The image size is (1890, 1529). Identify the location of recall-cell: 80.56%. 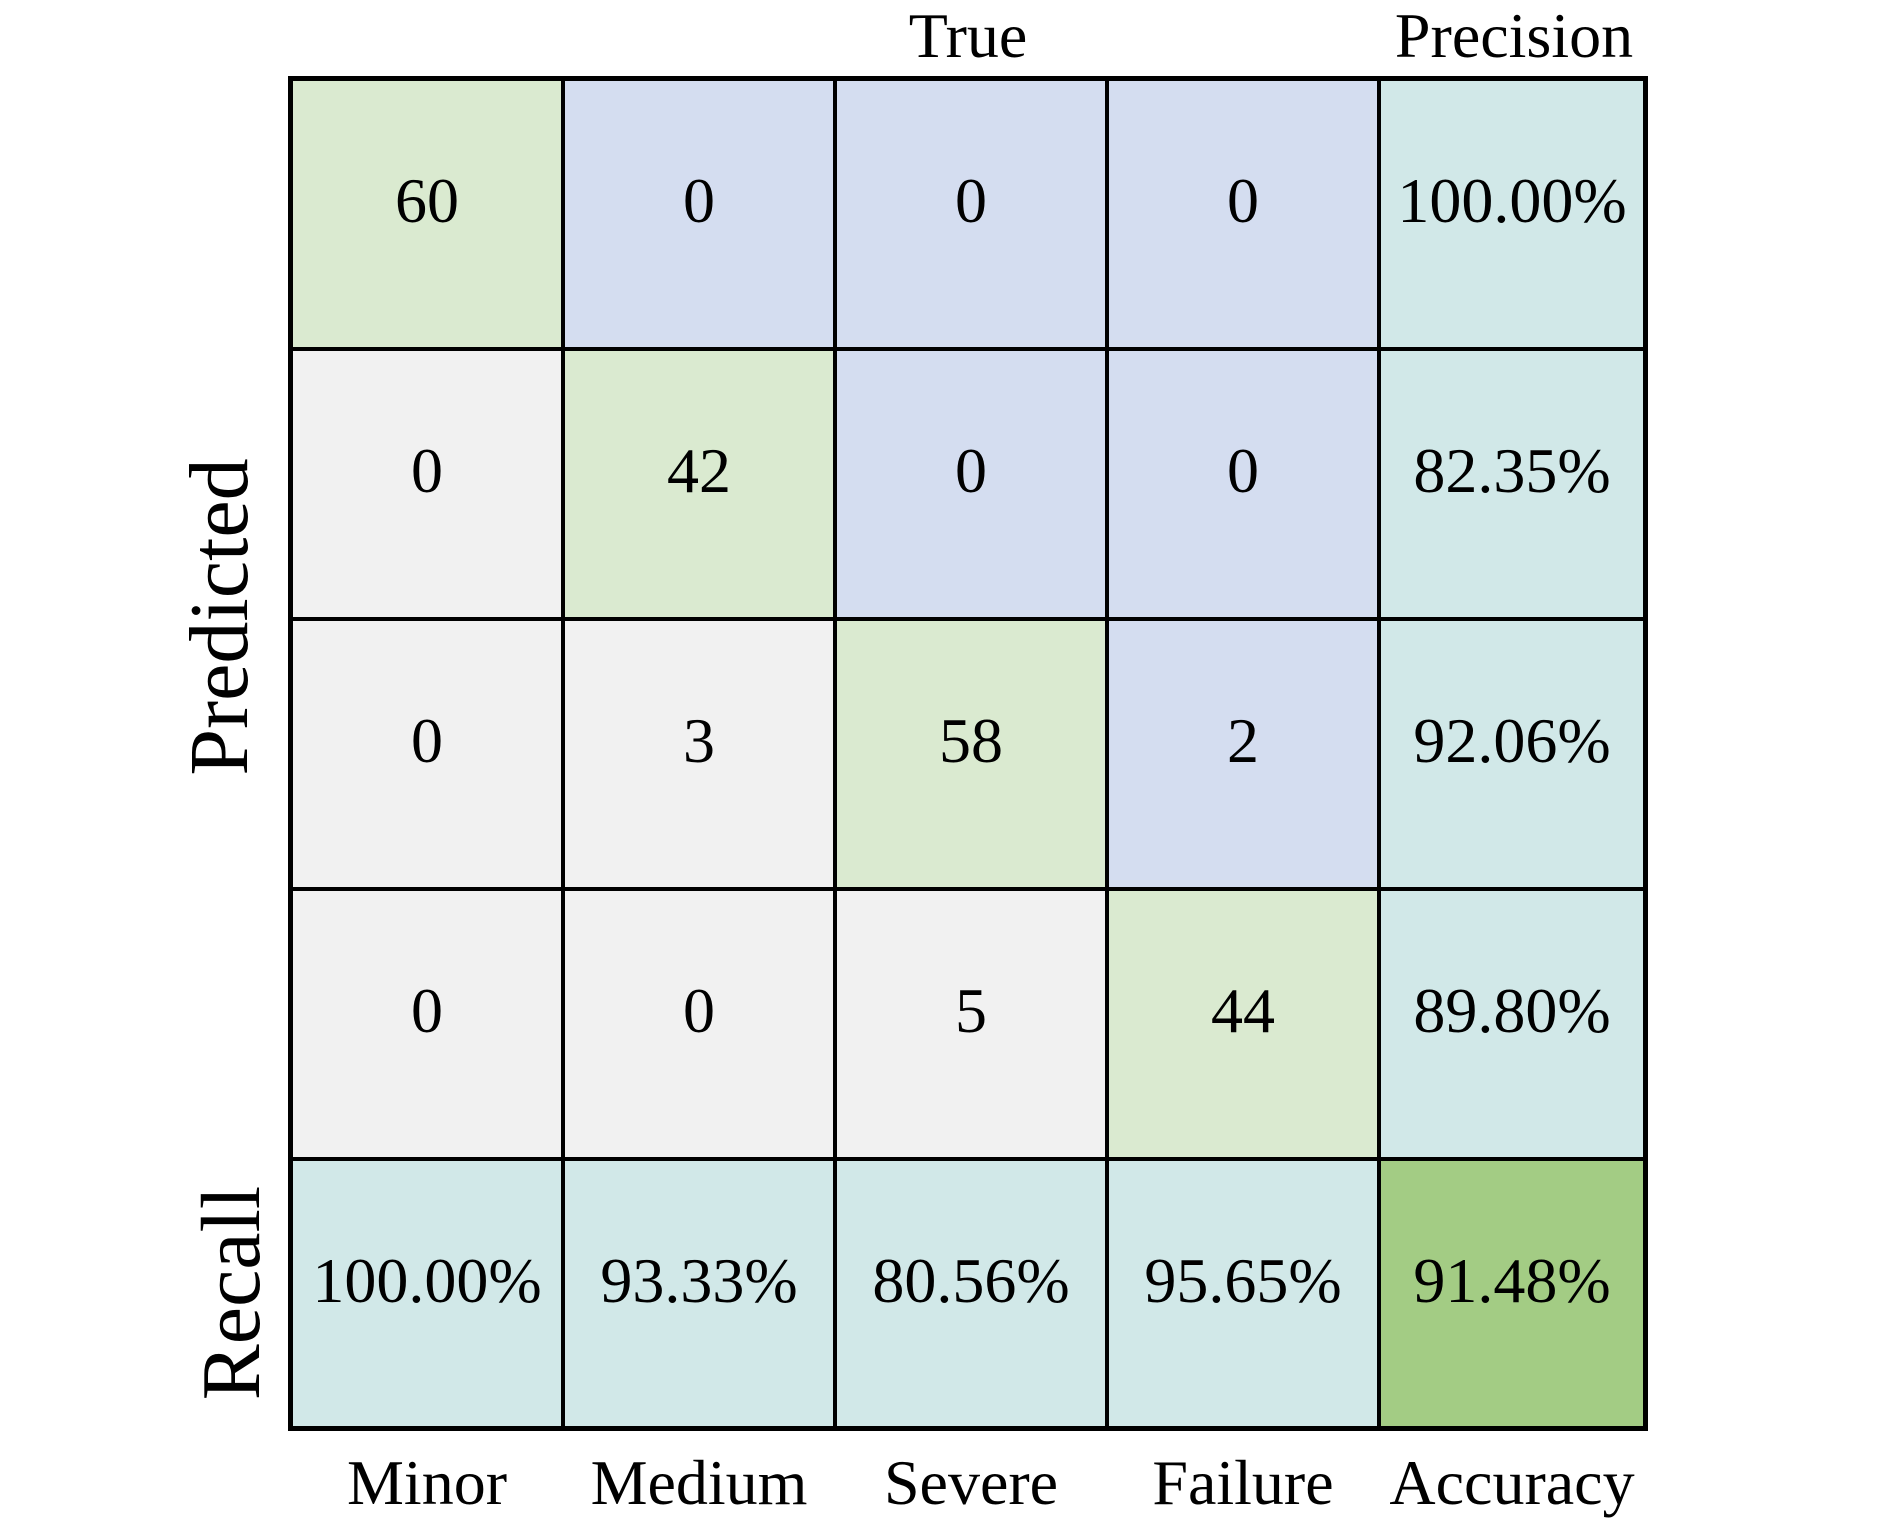
(971, 1293).